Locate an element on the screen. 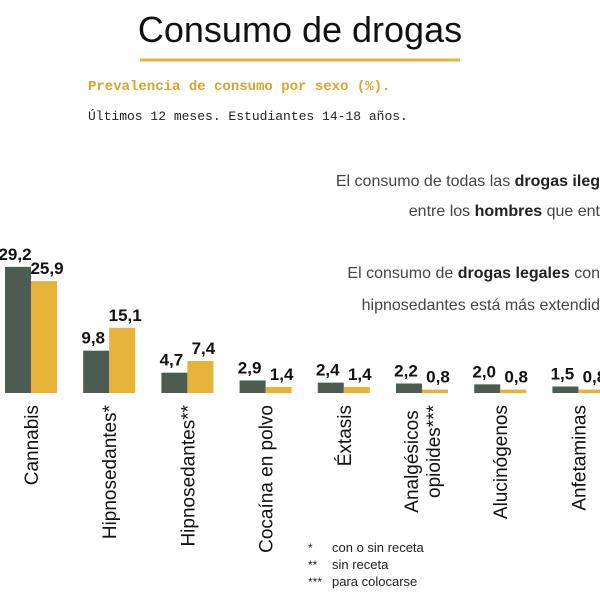 Image resolution: width=600 pixels, height=600 pixels. value-label: 1,5 is located at coordinates (563, 374).